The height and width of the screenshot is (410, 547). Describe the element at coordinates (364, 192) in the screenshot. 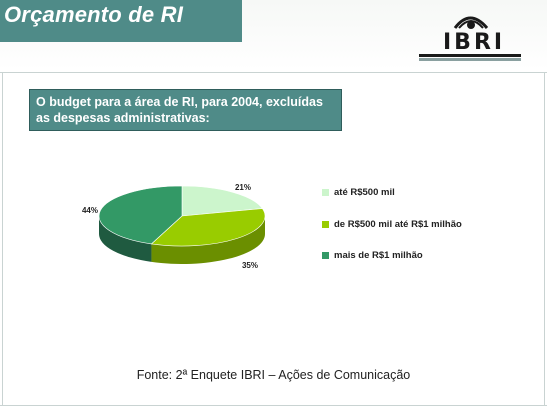

I see `legend-label-0: até R$500 mil` at that location.